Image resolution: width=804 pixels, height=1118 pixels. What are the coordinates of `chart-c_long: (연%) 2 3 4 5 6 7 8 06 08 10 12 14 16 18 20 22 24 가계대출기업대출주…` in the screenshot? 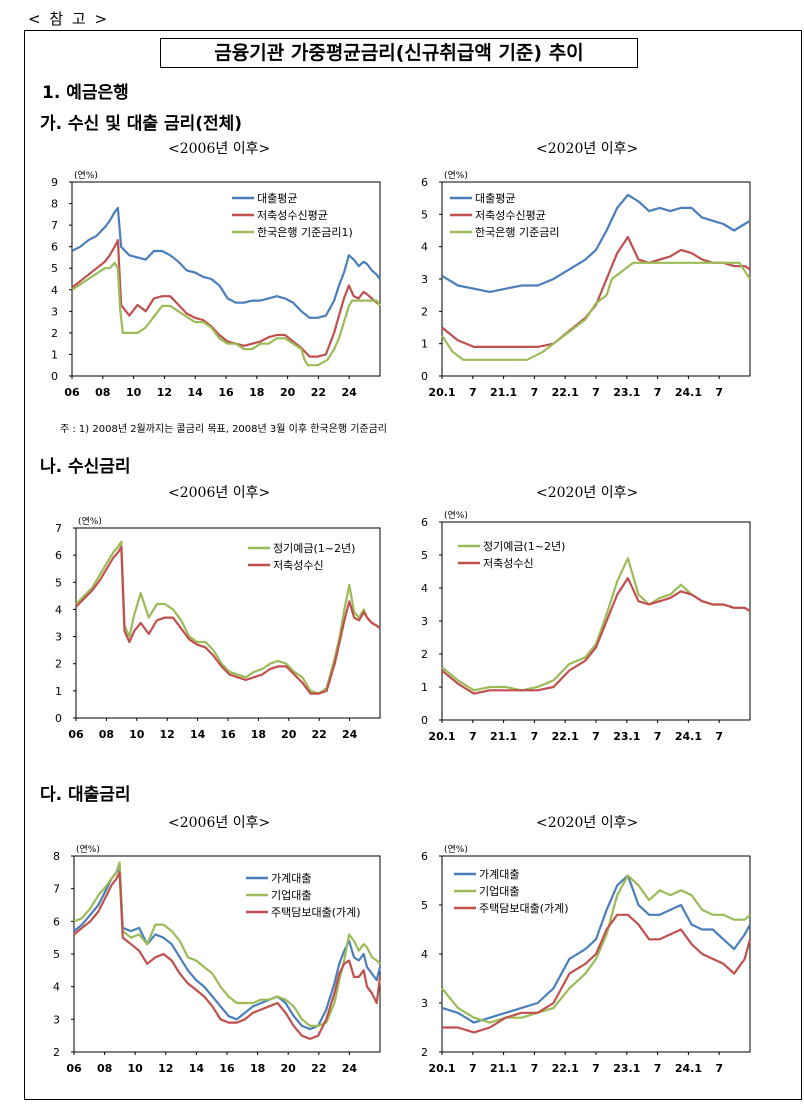 It's located at (217, 959).